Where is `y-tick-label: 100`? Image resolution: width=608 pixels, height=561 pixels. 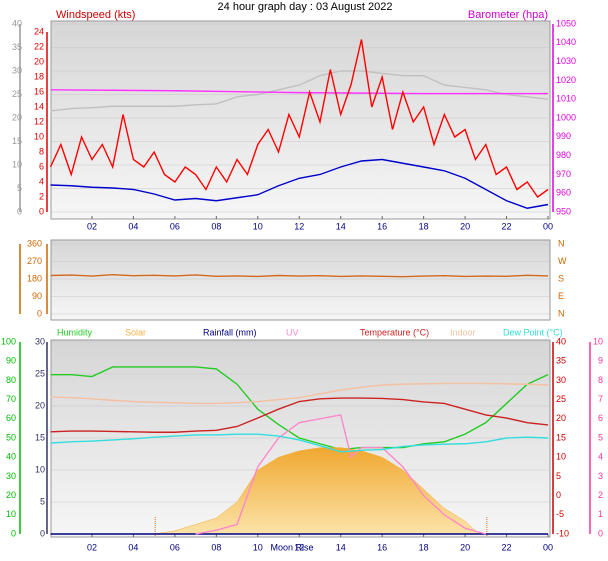
y-tick-label: 100 is located at coordinates (8, 341).